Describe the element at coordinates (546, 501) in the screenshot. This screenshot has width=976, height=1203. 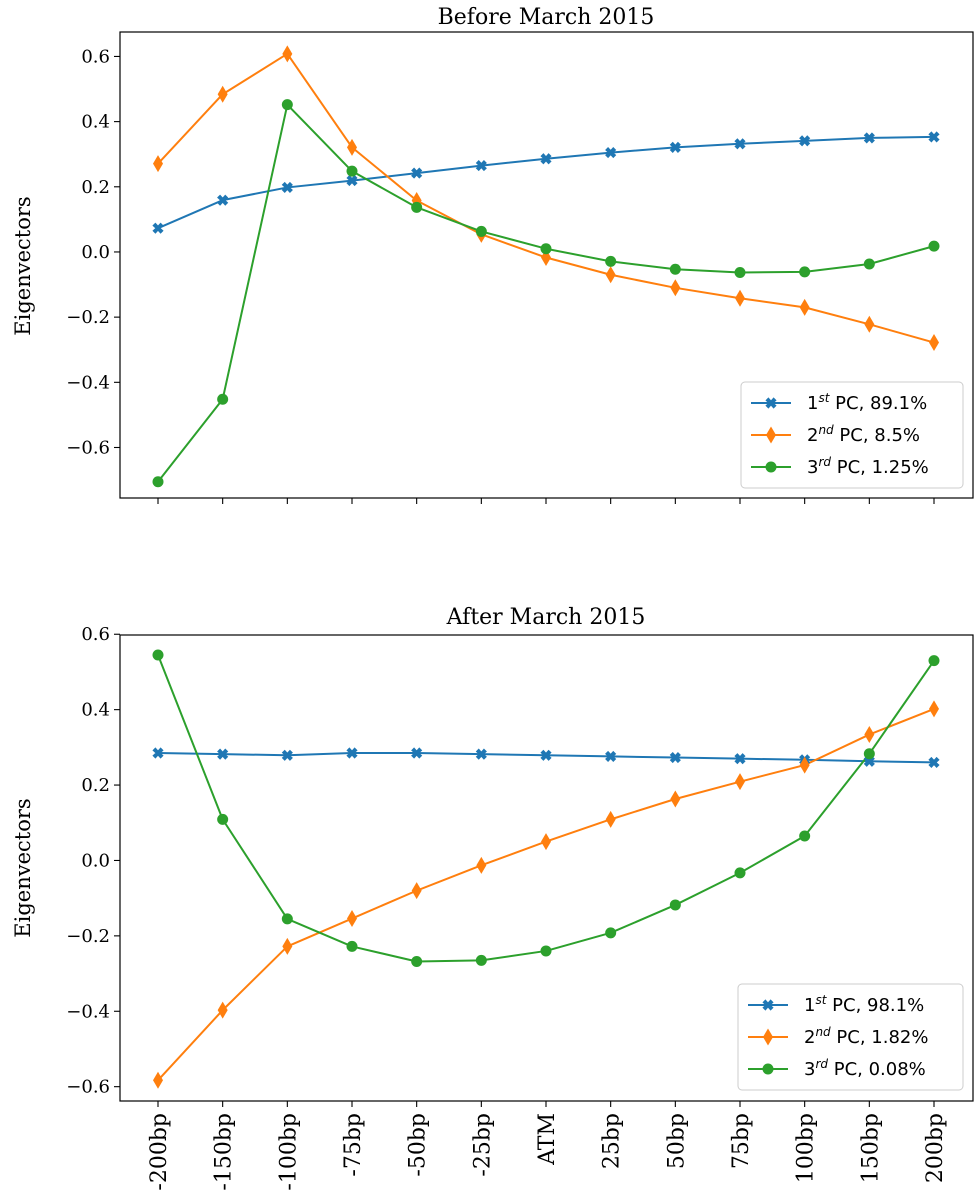
I see `x-ticks` at that location.